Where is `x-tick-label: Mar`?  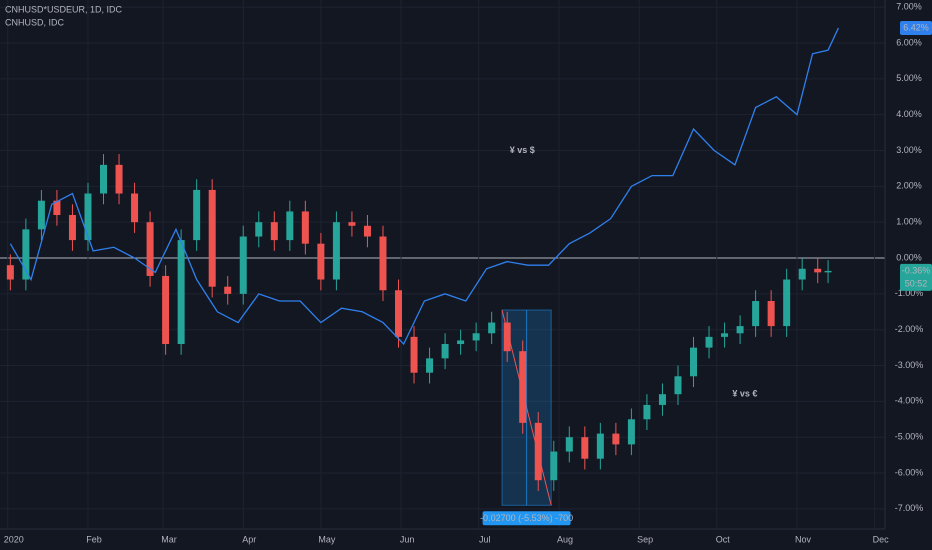 x-tick-label: Mar is located at coordinates (169, 539).